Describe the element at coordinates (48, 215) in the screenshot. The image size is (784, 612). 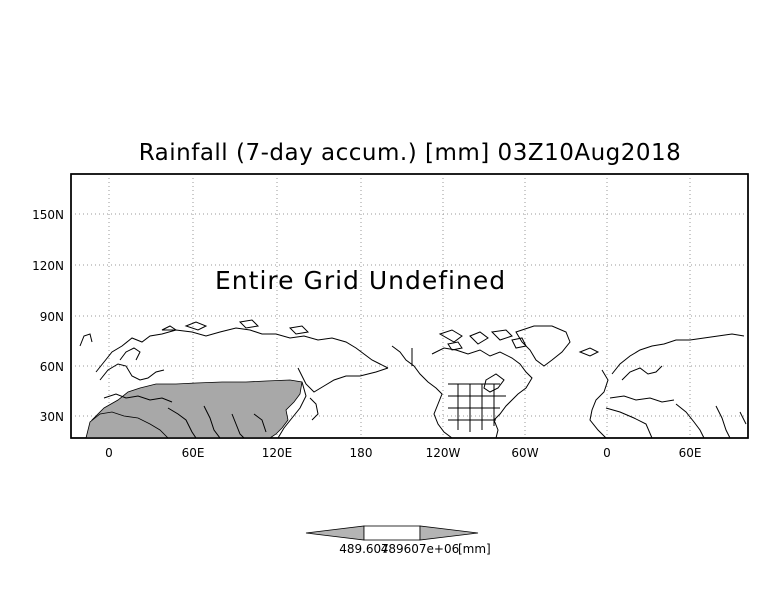
I see `lat-label-150n: 150N` at that location.